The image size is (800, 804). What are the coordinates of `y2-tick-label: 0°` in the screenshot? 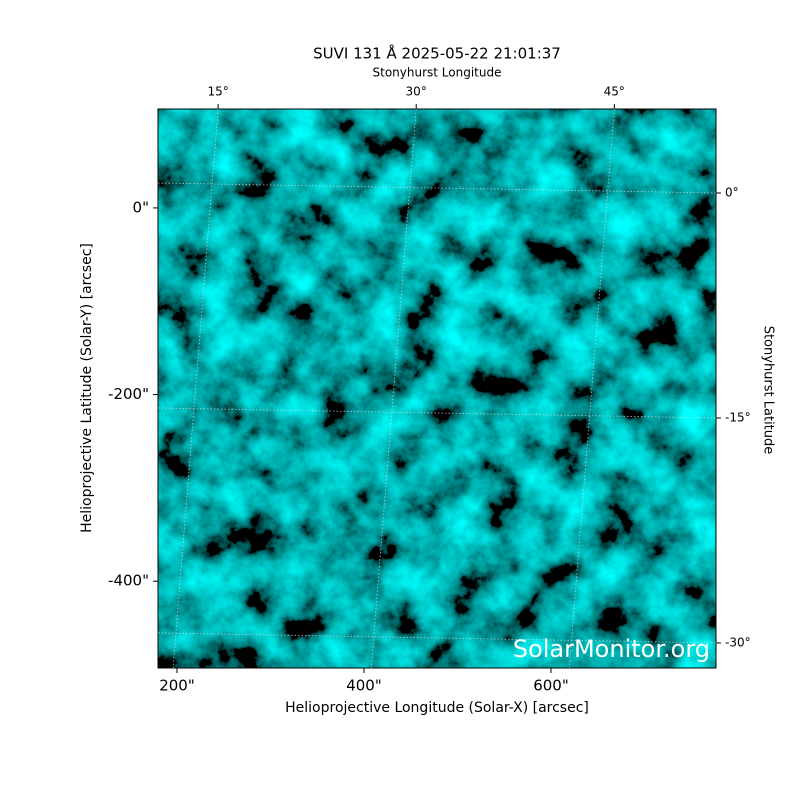 It's located at (732, 192).